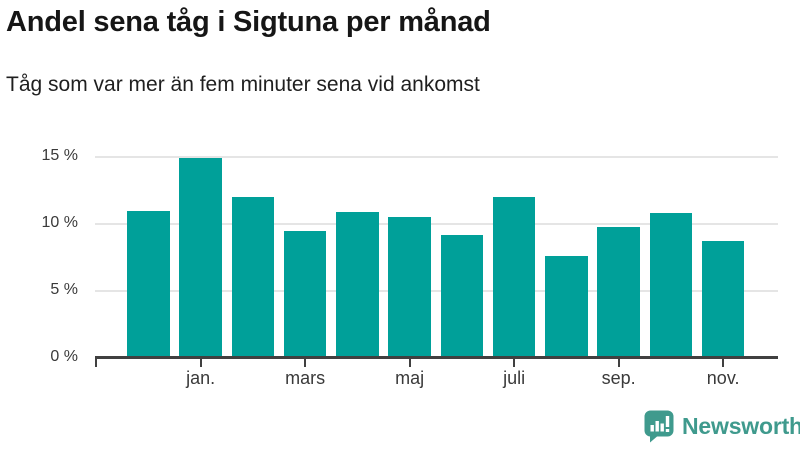  I want to click on y-tick-label-5: 5 %, so click(64, 289).